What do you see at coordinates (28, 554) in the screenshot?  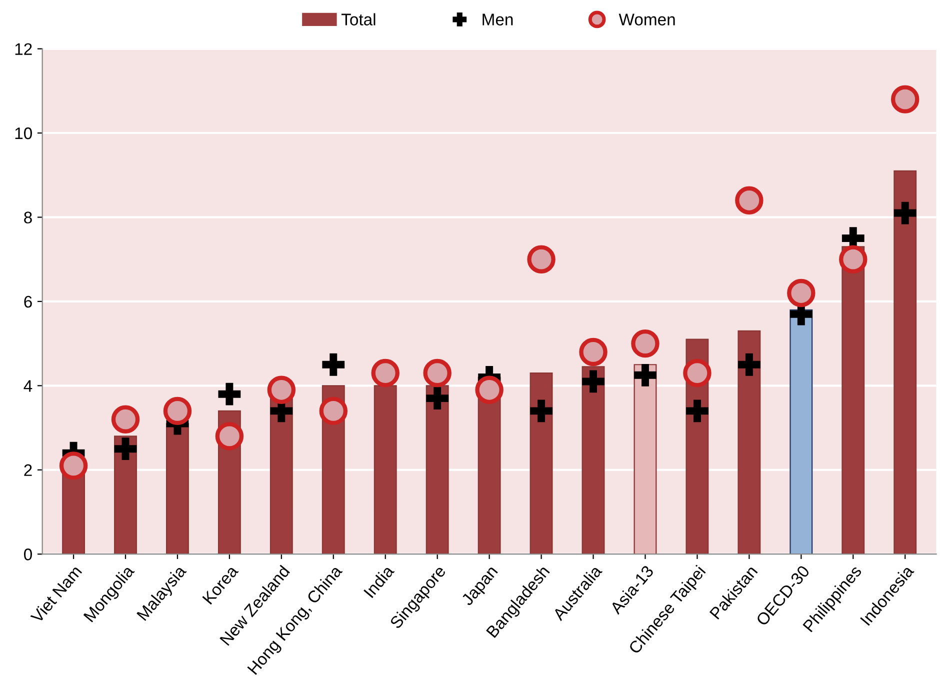 I see `y-tick-label: 0` at bounding box center [28, 554].